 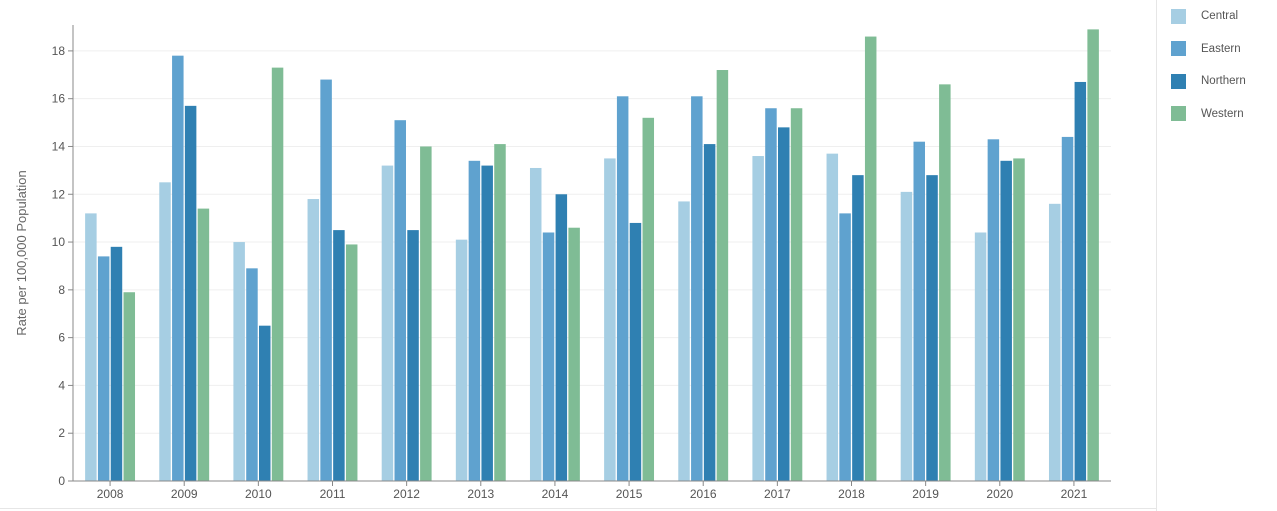 I want to click on y-tick-label: 4, so click(x=61, y=385).